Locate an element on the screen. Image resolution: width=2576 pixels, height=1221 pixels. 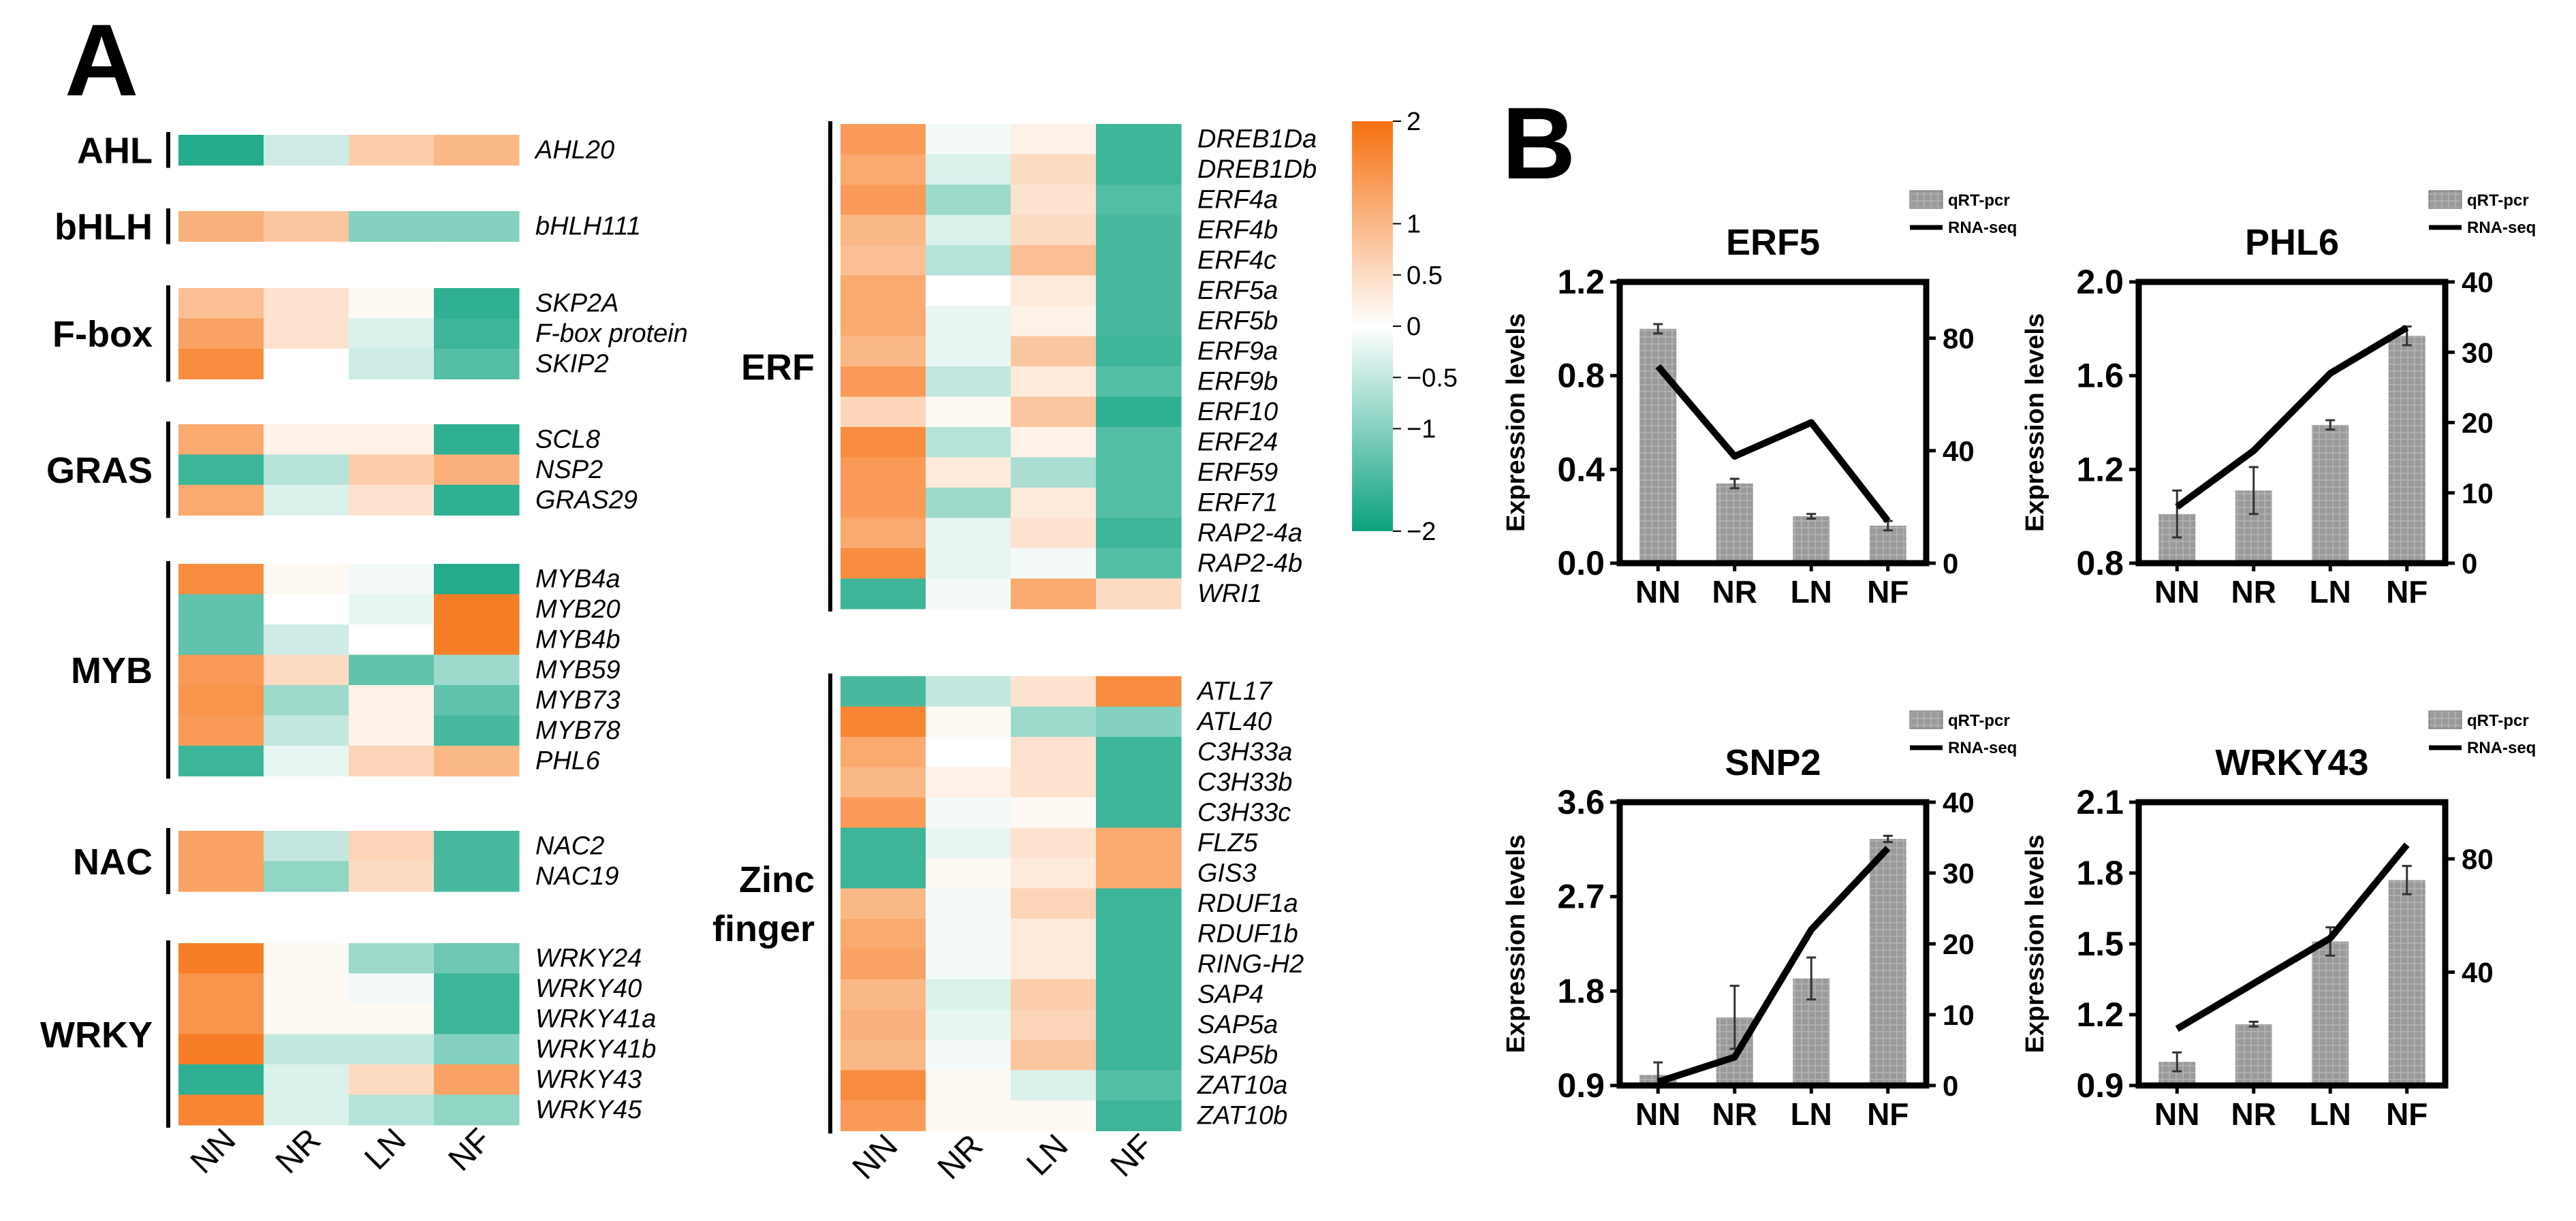
gene-label: WRKY24 is located at coordinates (588, 959).